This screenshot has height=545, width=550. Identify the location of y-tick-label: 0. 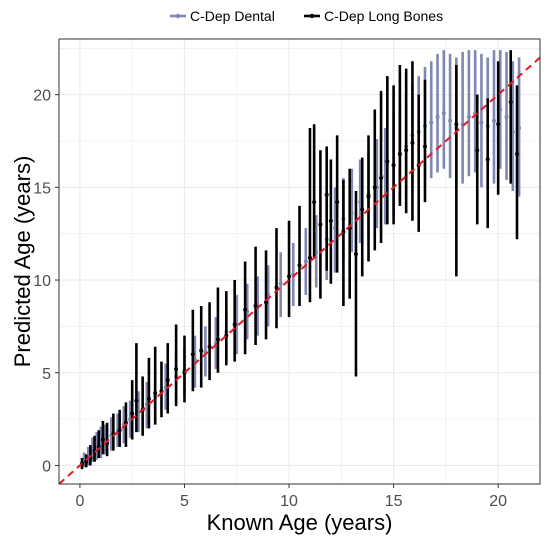
(46, 466).